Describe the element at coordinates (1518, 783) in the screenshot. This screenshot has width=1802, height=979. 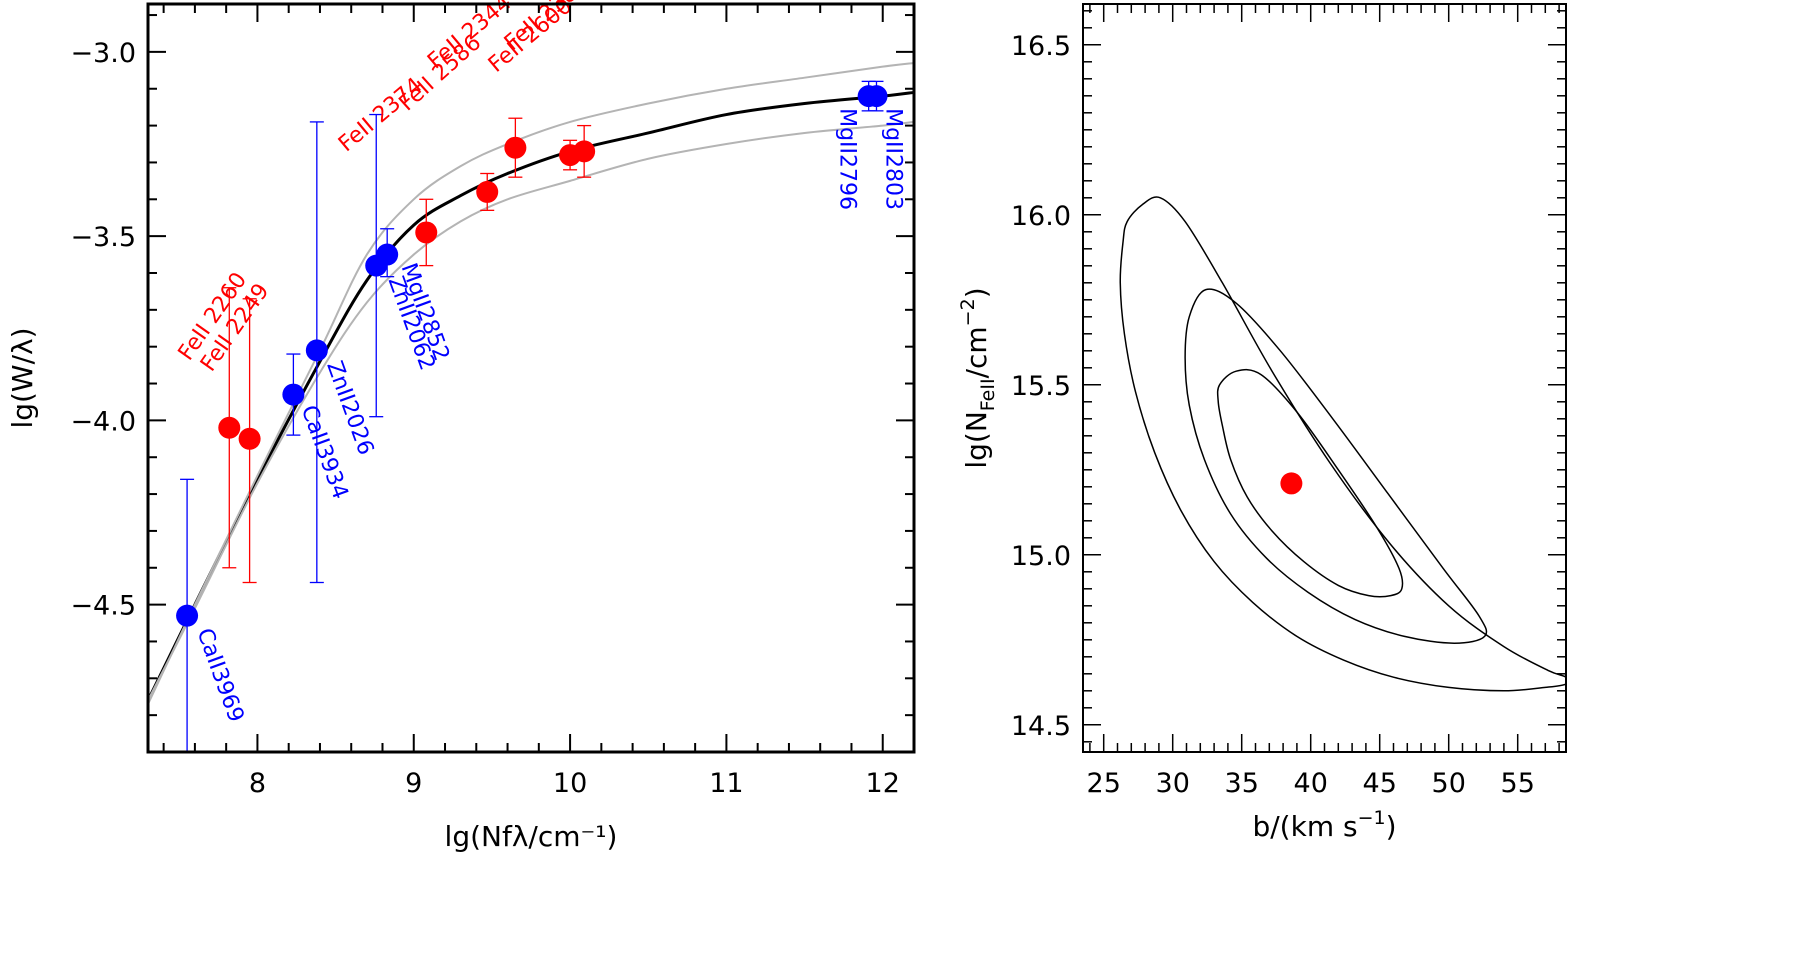
I see `x-tick-label: 55` at that location.